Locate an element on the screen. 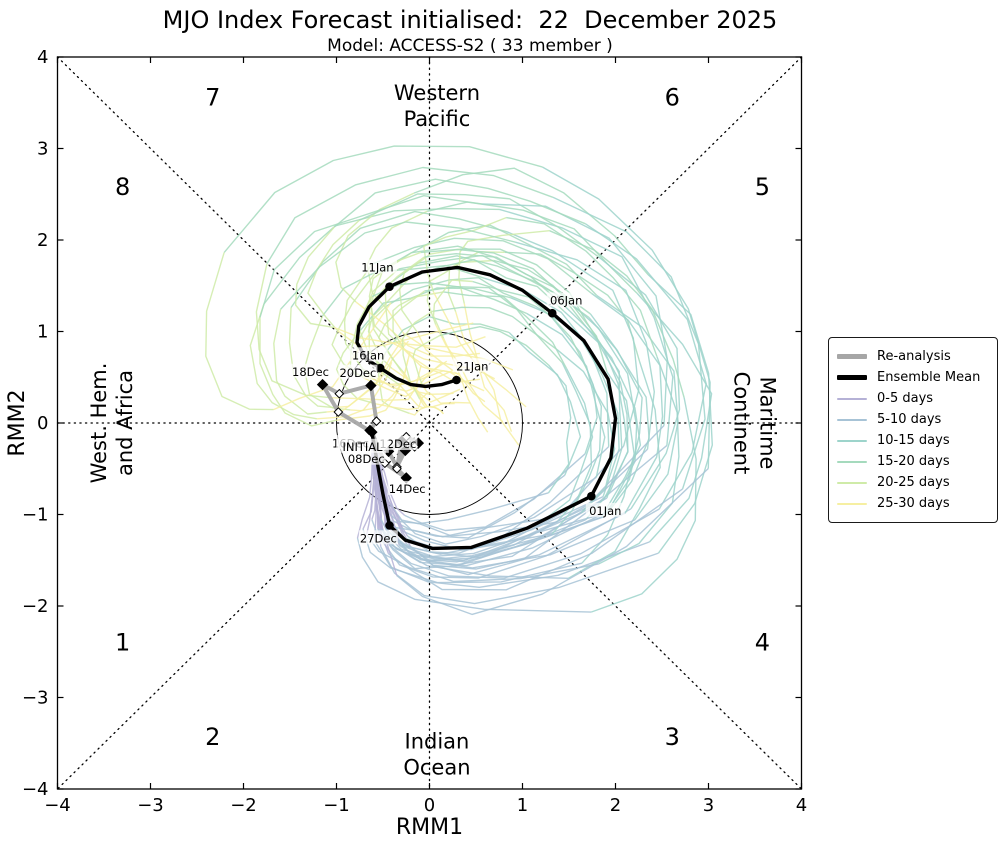 Image resolution: width=1006 pixels, height=850 pixels. legend-item-10-15-days: 10-15 days is located at coordinates (913, 440).